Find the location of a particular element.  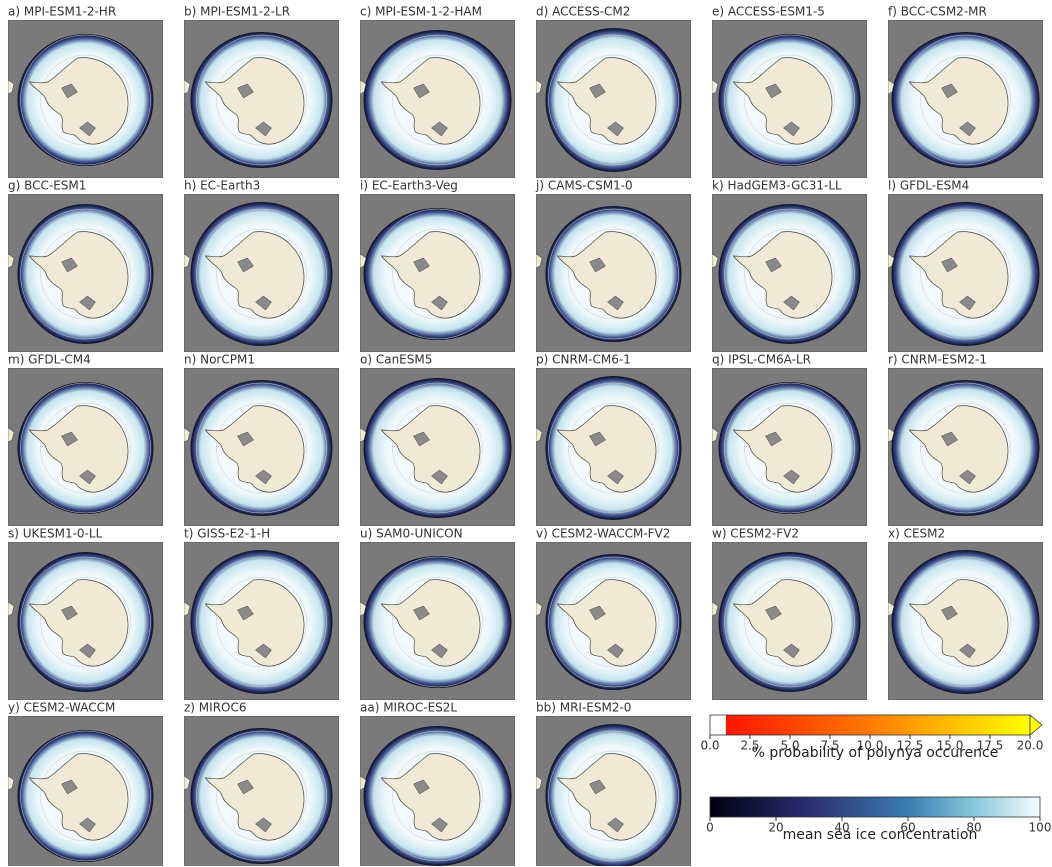

map-panel: h) EC-Earth3 is located at coordinates (261, 265).